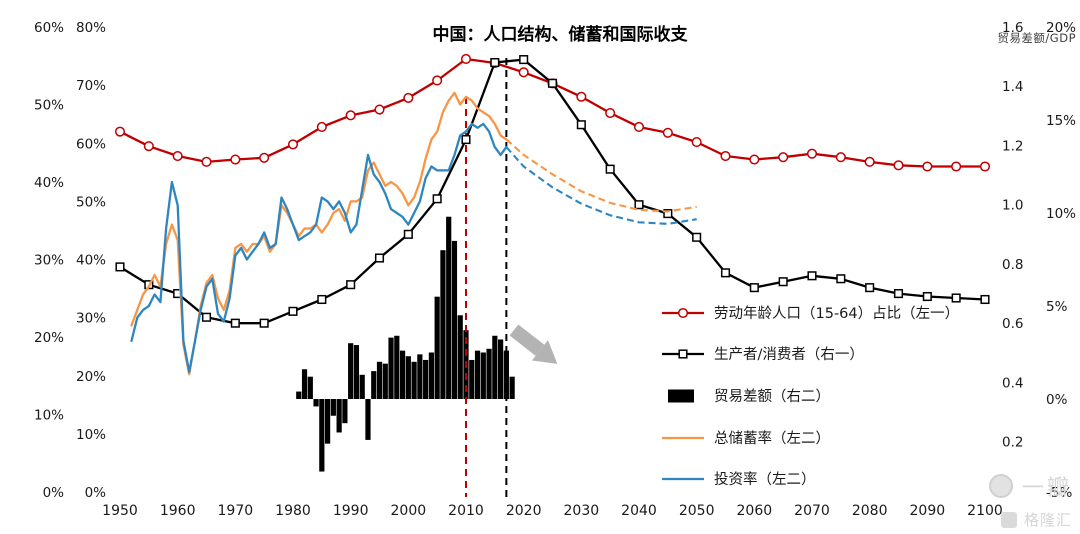 Image resolution: width=1080 pixels, height=534 pixels. Describe the element at coordinates (810, 313) in the screenshot. I see `legend-item-1: 劳动年龄人口（15-64）占比（左一）` at that location.